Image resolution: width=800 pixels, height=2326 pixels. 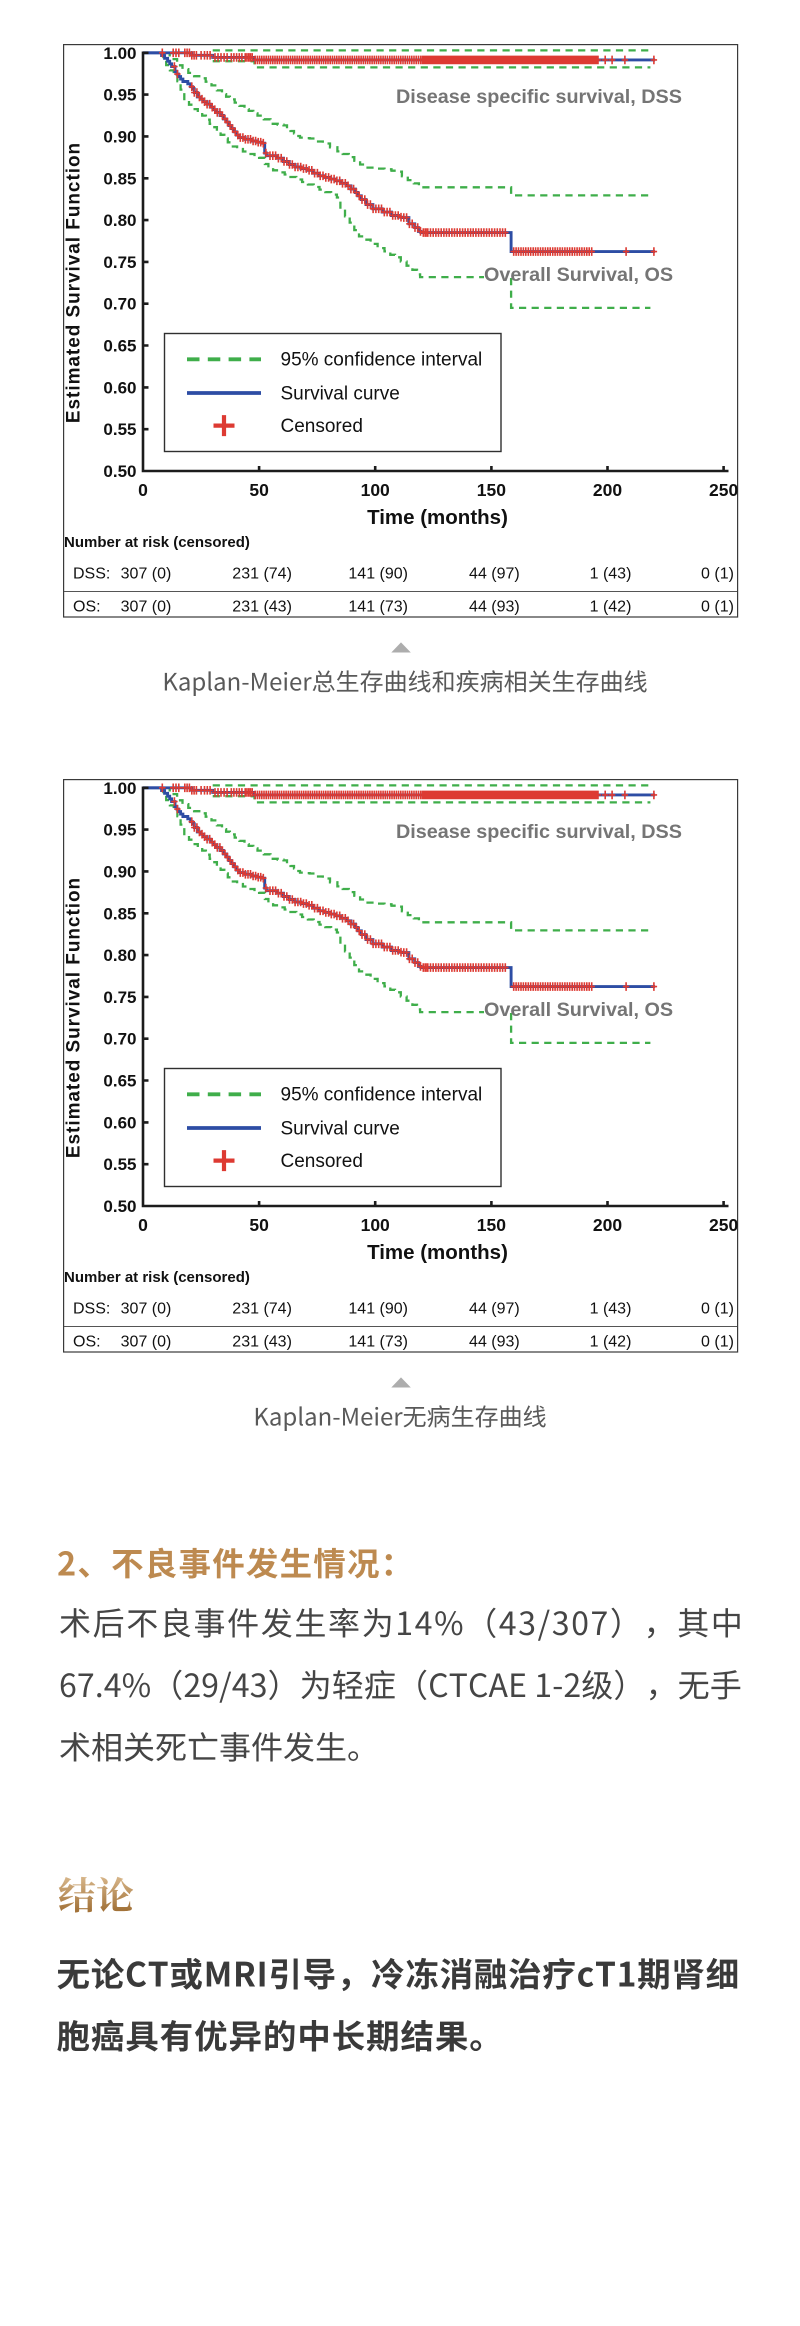 I want to click on svg-text: Disease specific survival, DSS, so click(x=539, y=97).